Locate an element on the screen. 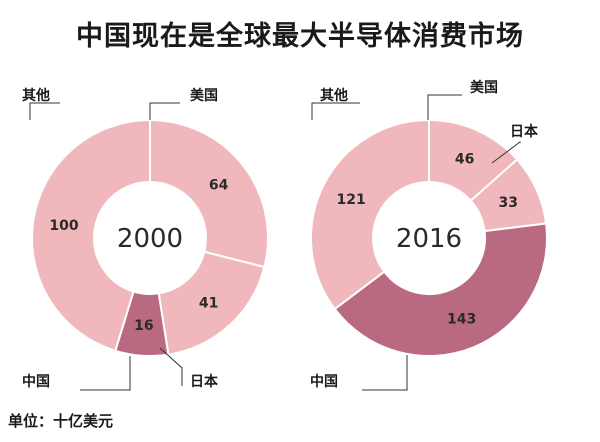 This screenshot has height=442, width=600. category-label-2000-3: 其他 is located at coordinates (36, 95).